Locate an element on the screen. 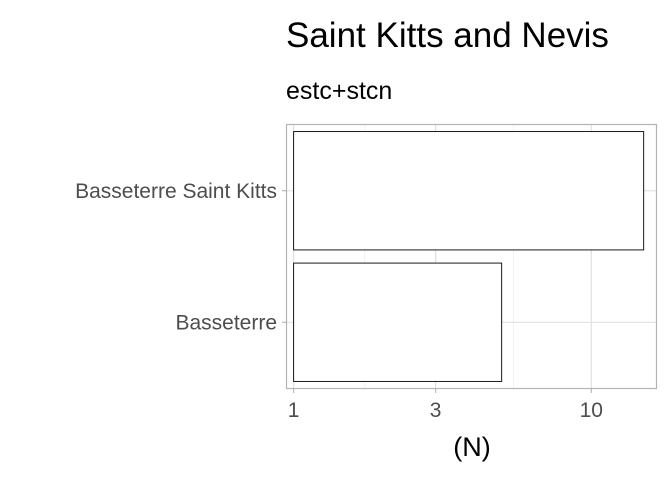 Image resolution: width=672 pixels, height=480 pixels. y-axis: Basseterre Saint Kitts Basseterre is located at coordinates (181, 257).